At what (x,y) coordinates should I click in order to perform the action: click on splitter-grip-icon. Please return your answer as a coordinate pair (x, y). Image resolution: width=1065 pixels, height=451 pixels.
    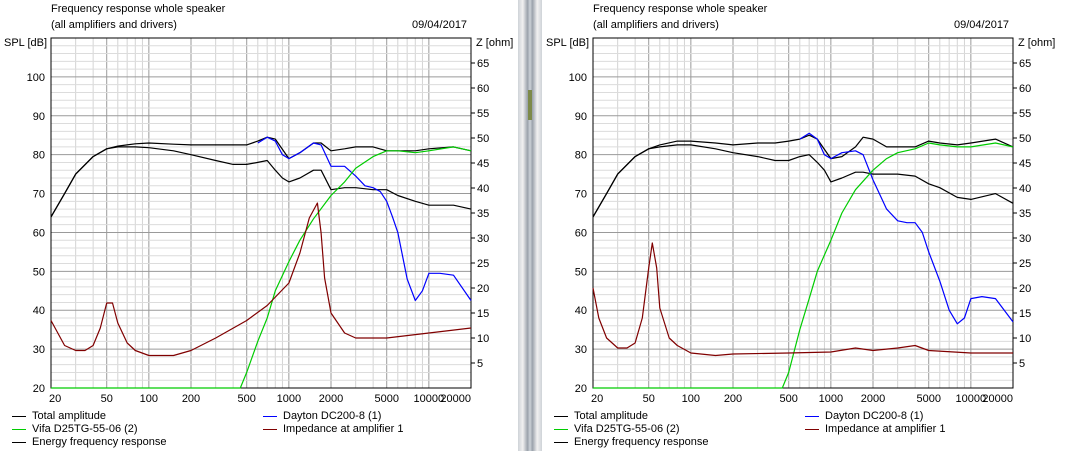
    Looking at the image, I should click on (530, 105).